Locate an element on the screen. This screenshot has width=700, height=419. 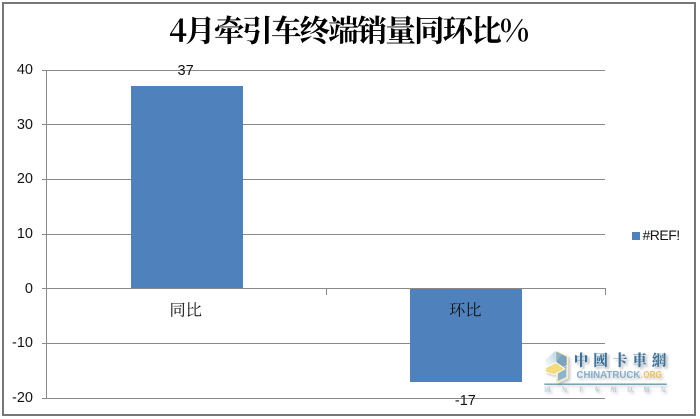
svg-text: CHINATRUCK is located at coordinates (609, 375).